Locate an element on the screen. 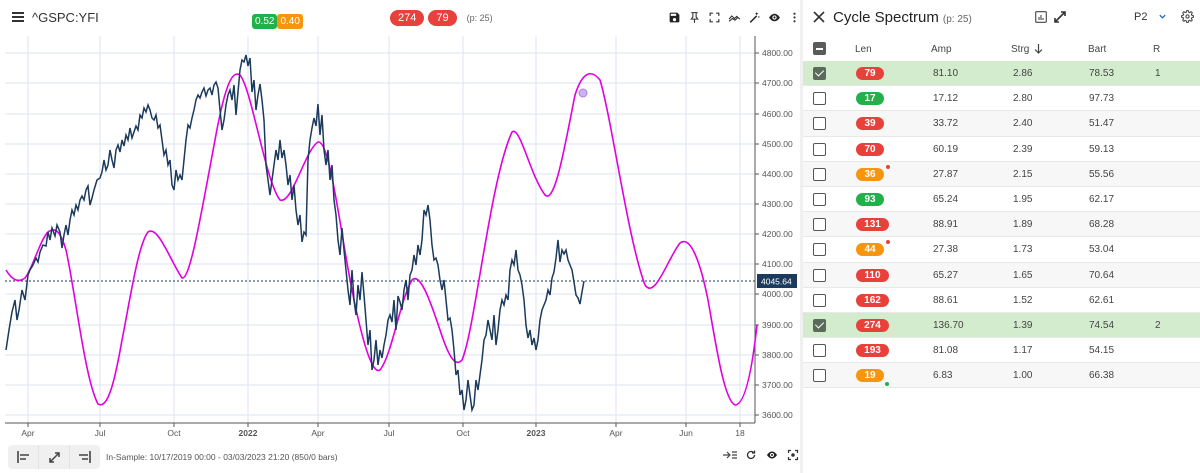 Image resolution: width=1200 pixels, height=473 pixels. column-header-r: R is located at coordinates (1157, 49).